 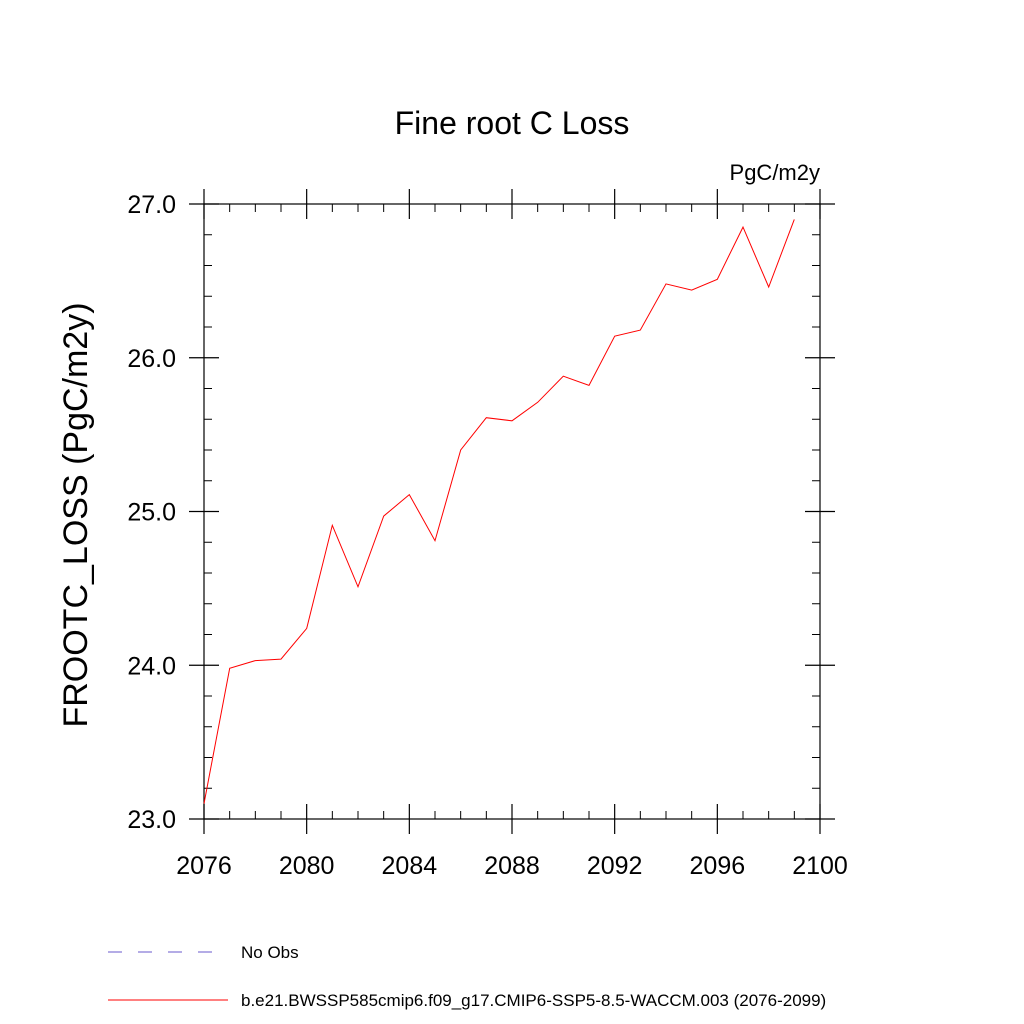 I want to click on x-tick-label: 2088, so click(x=512, y=866).